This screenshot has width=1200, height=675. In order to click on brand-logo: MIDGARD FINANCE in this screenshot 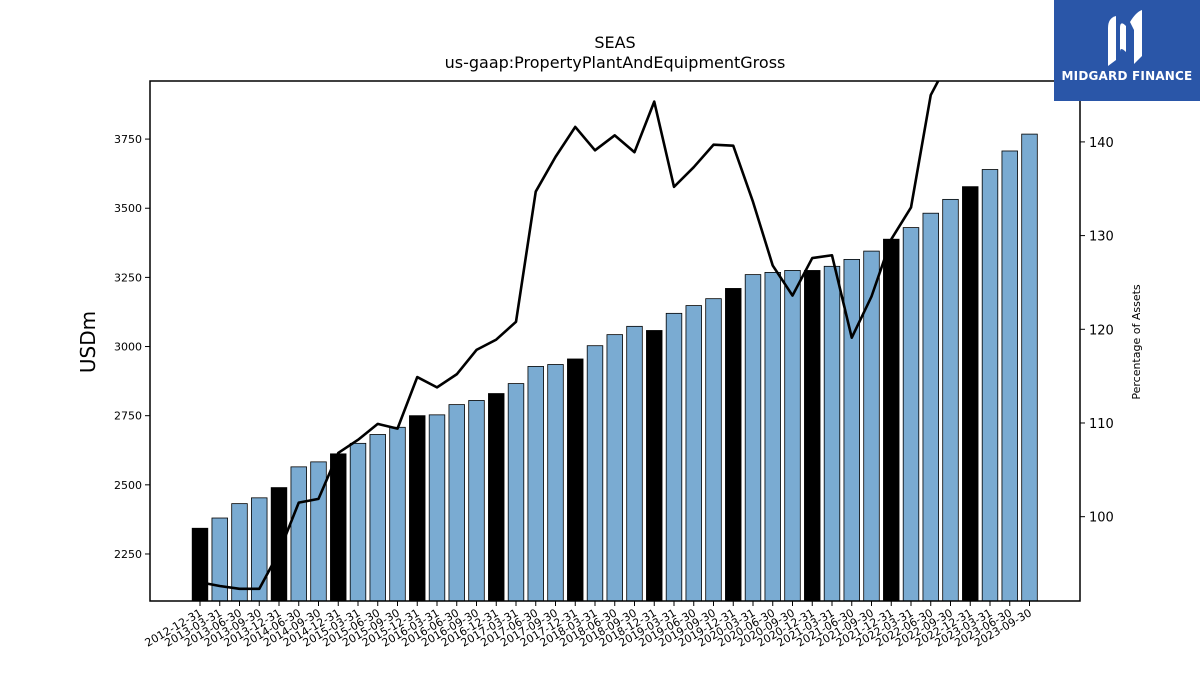, I will do `click(1127, 50)`.